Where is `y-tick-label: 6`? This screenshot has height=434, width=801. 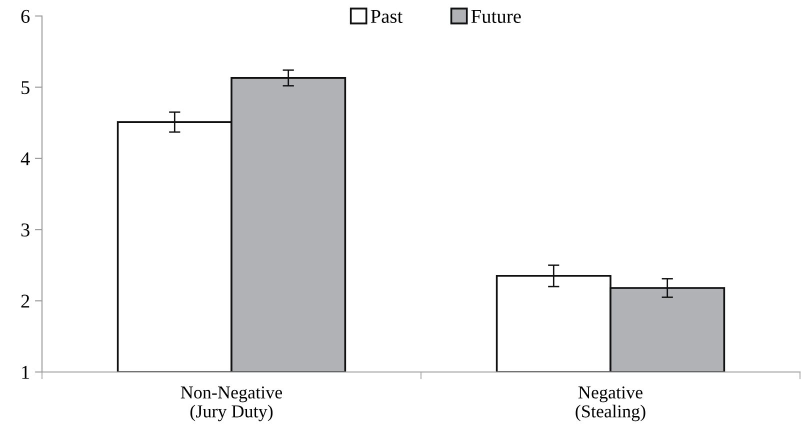
y-tick-label: 6 is located at coordinates (25, 16).